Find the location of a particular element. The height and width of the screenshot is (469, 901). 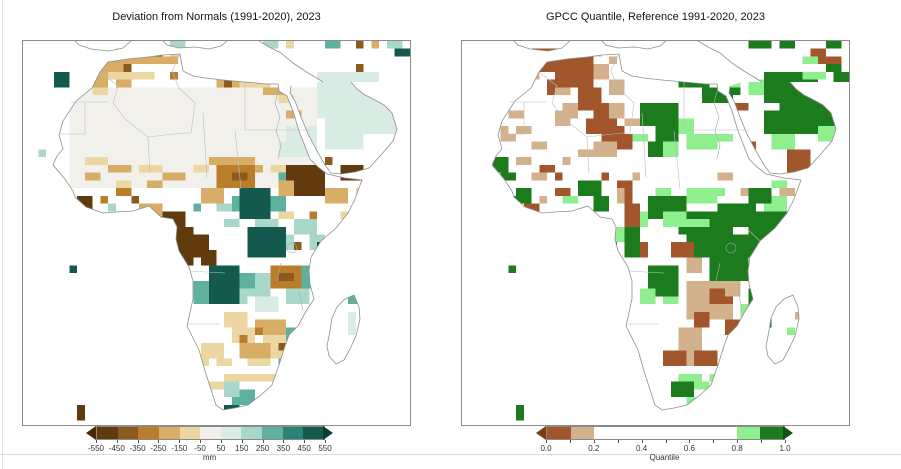

colorbar-tick-label: 150 is located at coordinates (242, 448).